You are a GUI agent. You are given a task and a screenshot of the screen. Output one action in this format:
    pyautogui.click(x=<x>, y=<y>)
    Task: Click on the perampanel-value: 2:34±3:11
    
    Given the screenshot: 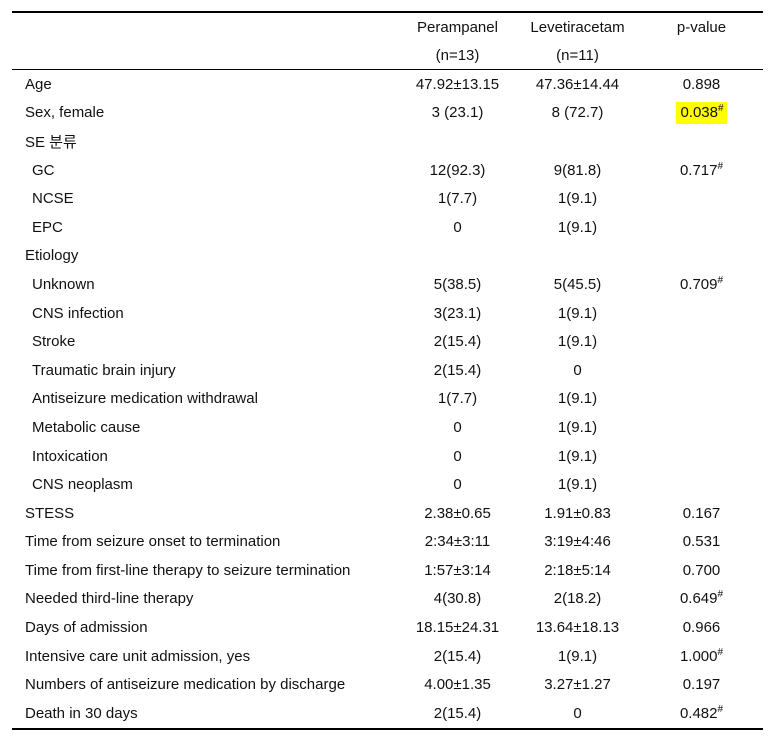 What is the action you would take?
    pyautogui.click(x=457, y=542)
    